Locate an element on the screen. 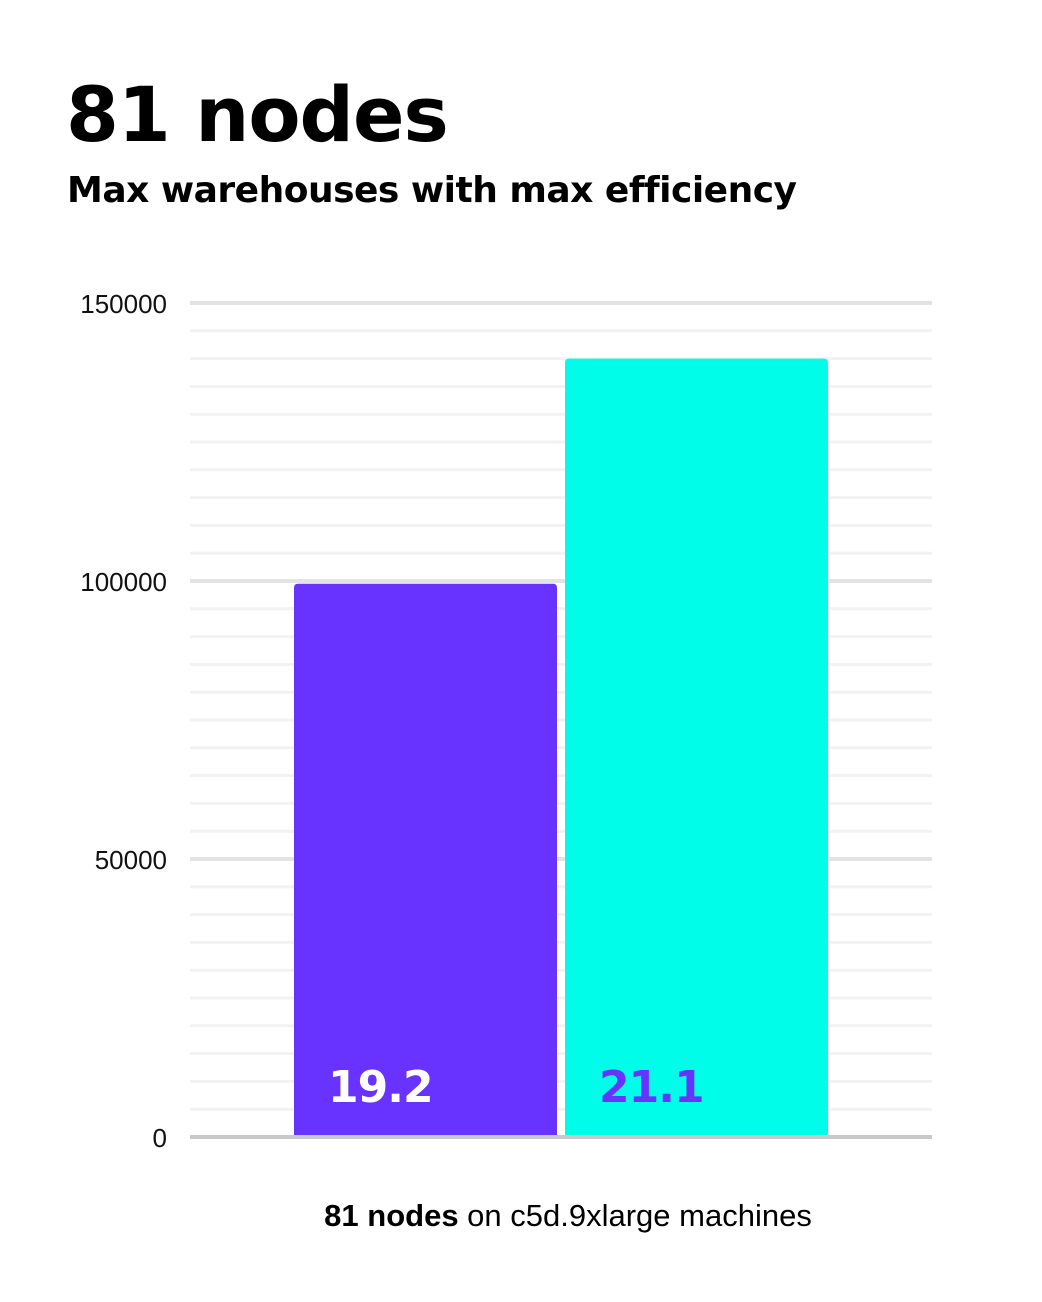 The height and width of the screenshot is (1302, 1042). bar-data-label: 21.1 is located at coordinates (651, 1087).